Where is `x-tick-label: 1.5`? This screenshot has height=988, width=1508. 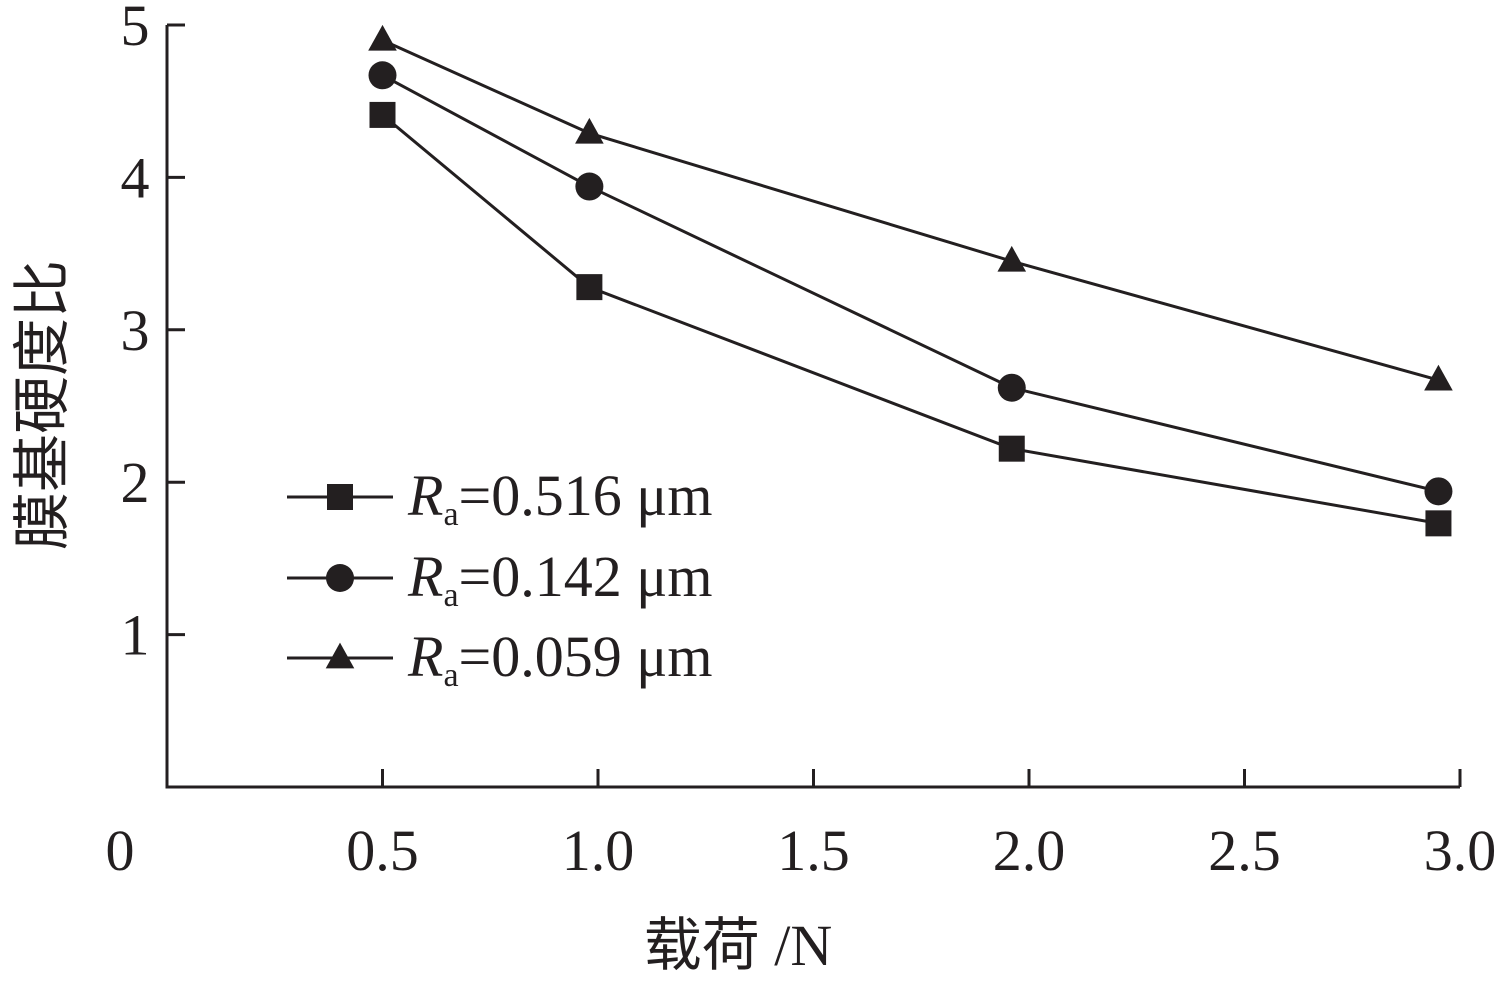 x-tick-label: 1.5 is located at coordinates (813, 850).